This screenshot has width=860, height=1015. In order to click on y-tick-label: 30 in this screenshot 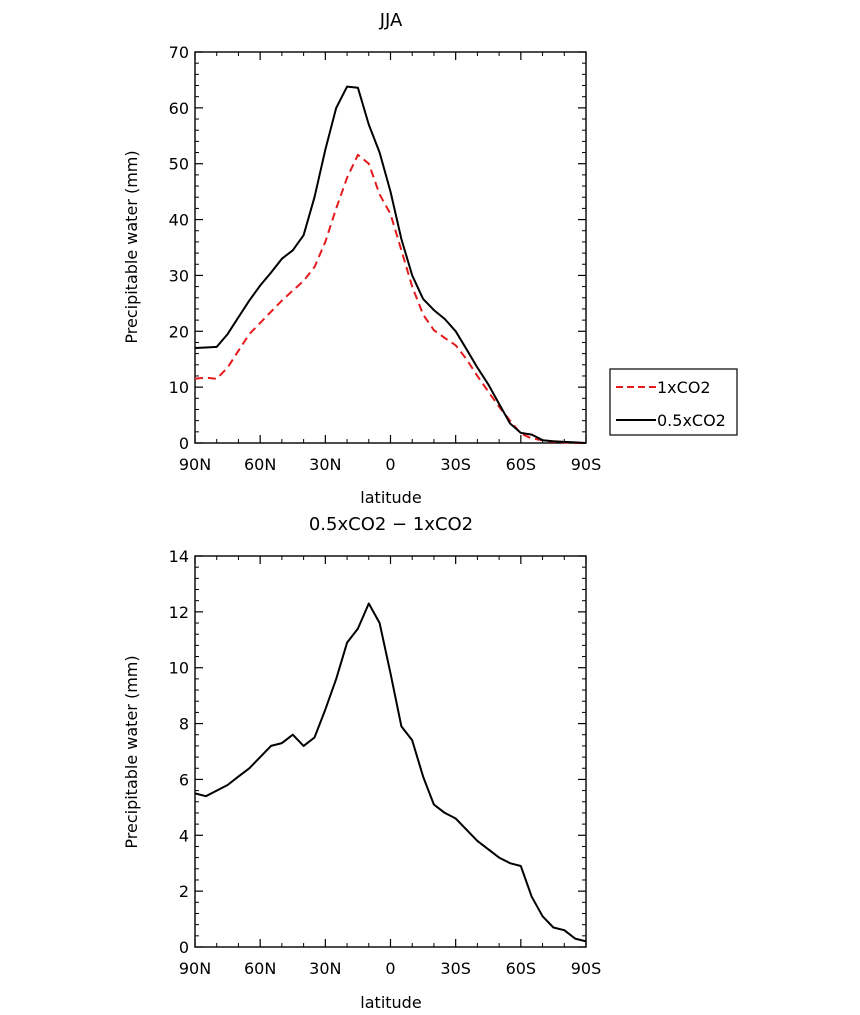, I will do `click(179, 275)`.